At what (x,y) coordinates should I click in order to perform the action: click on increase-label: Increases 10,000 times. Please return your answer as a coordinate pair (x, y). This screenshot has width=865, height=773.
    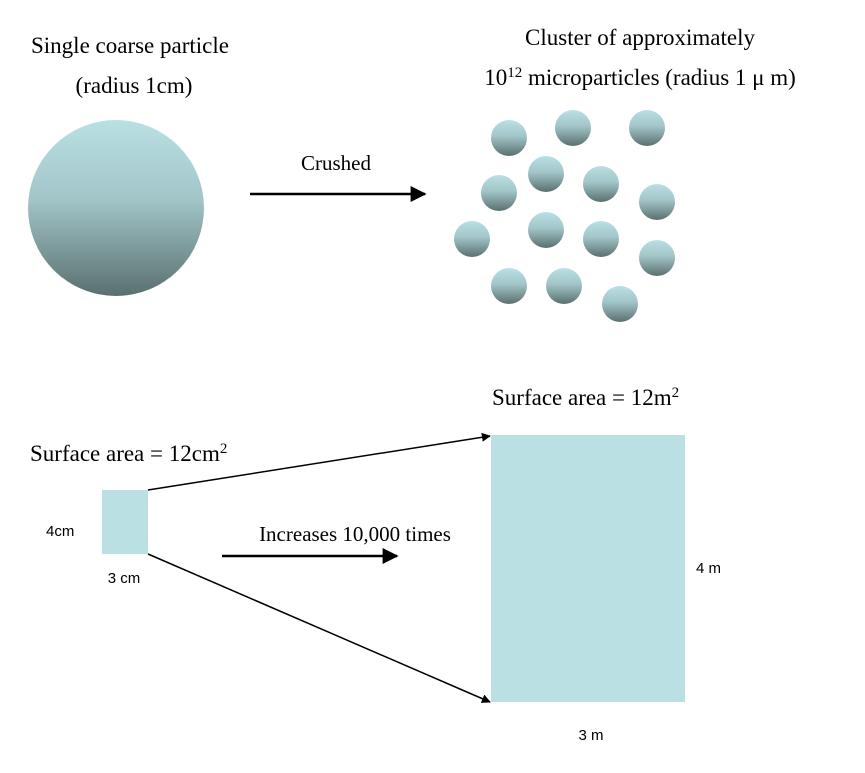
    Looking at the image, I should click on (355, 534).